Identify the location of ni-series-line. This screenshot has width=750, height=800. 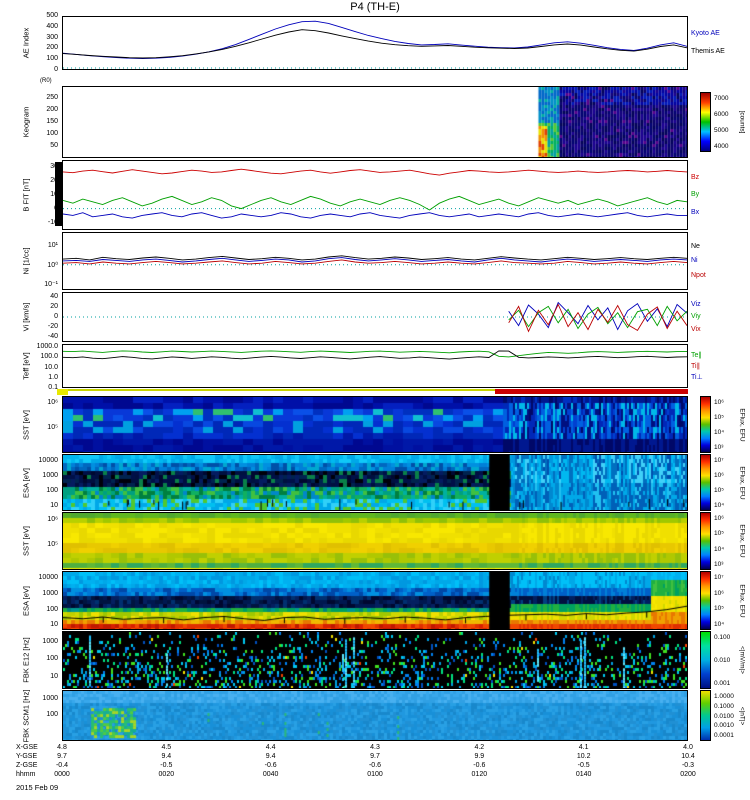
(375, 258).